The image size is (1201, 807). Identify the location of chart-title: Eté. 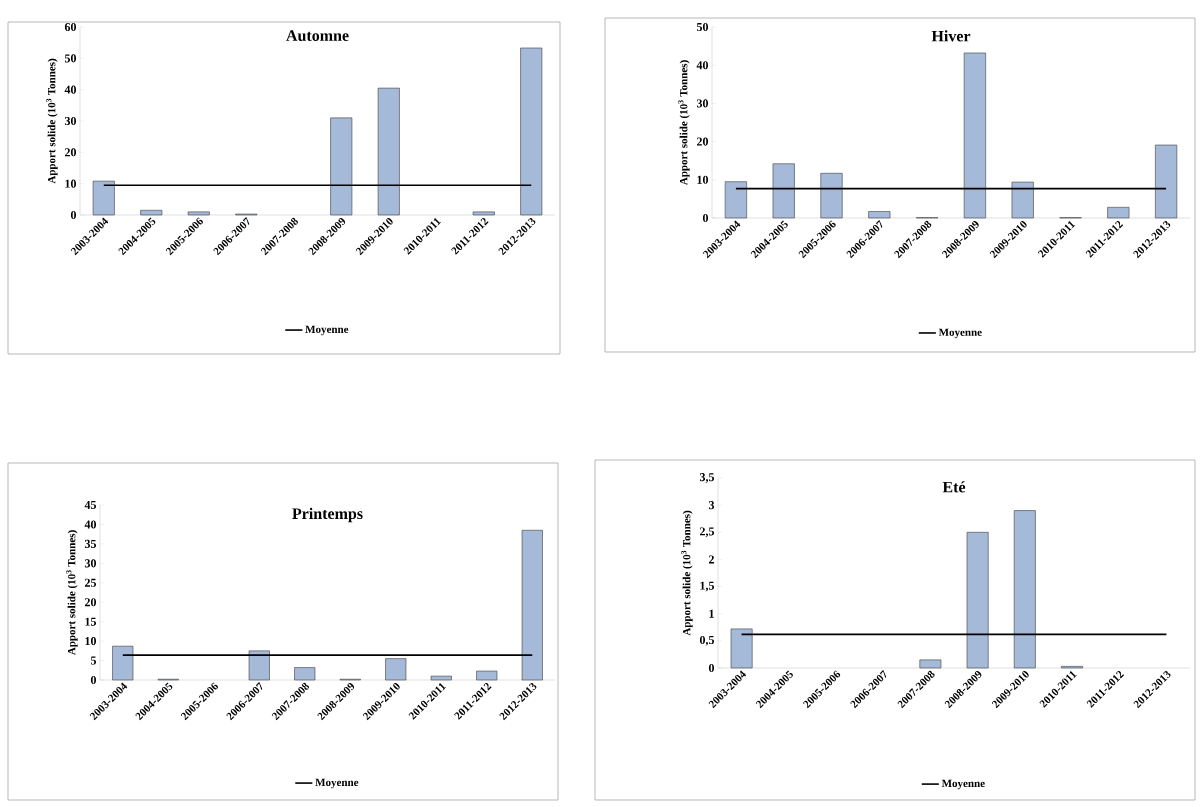
(954, 487).